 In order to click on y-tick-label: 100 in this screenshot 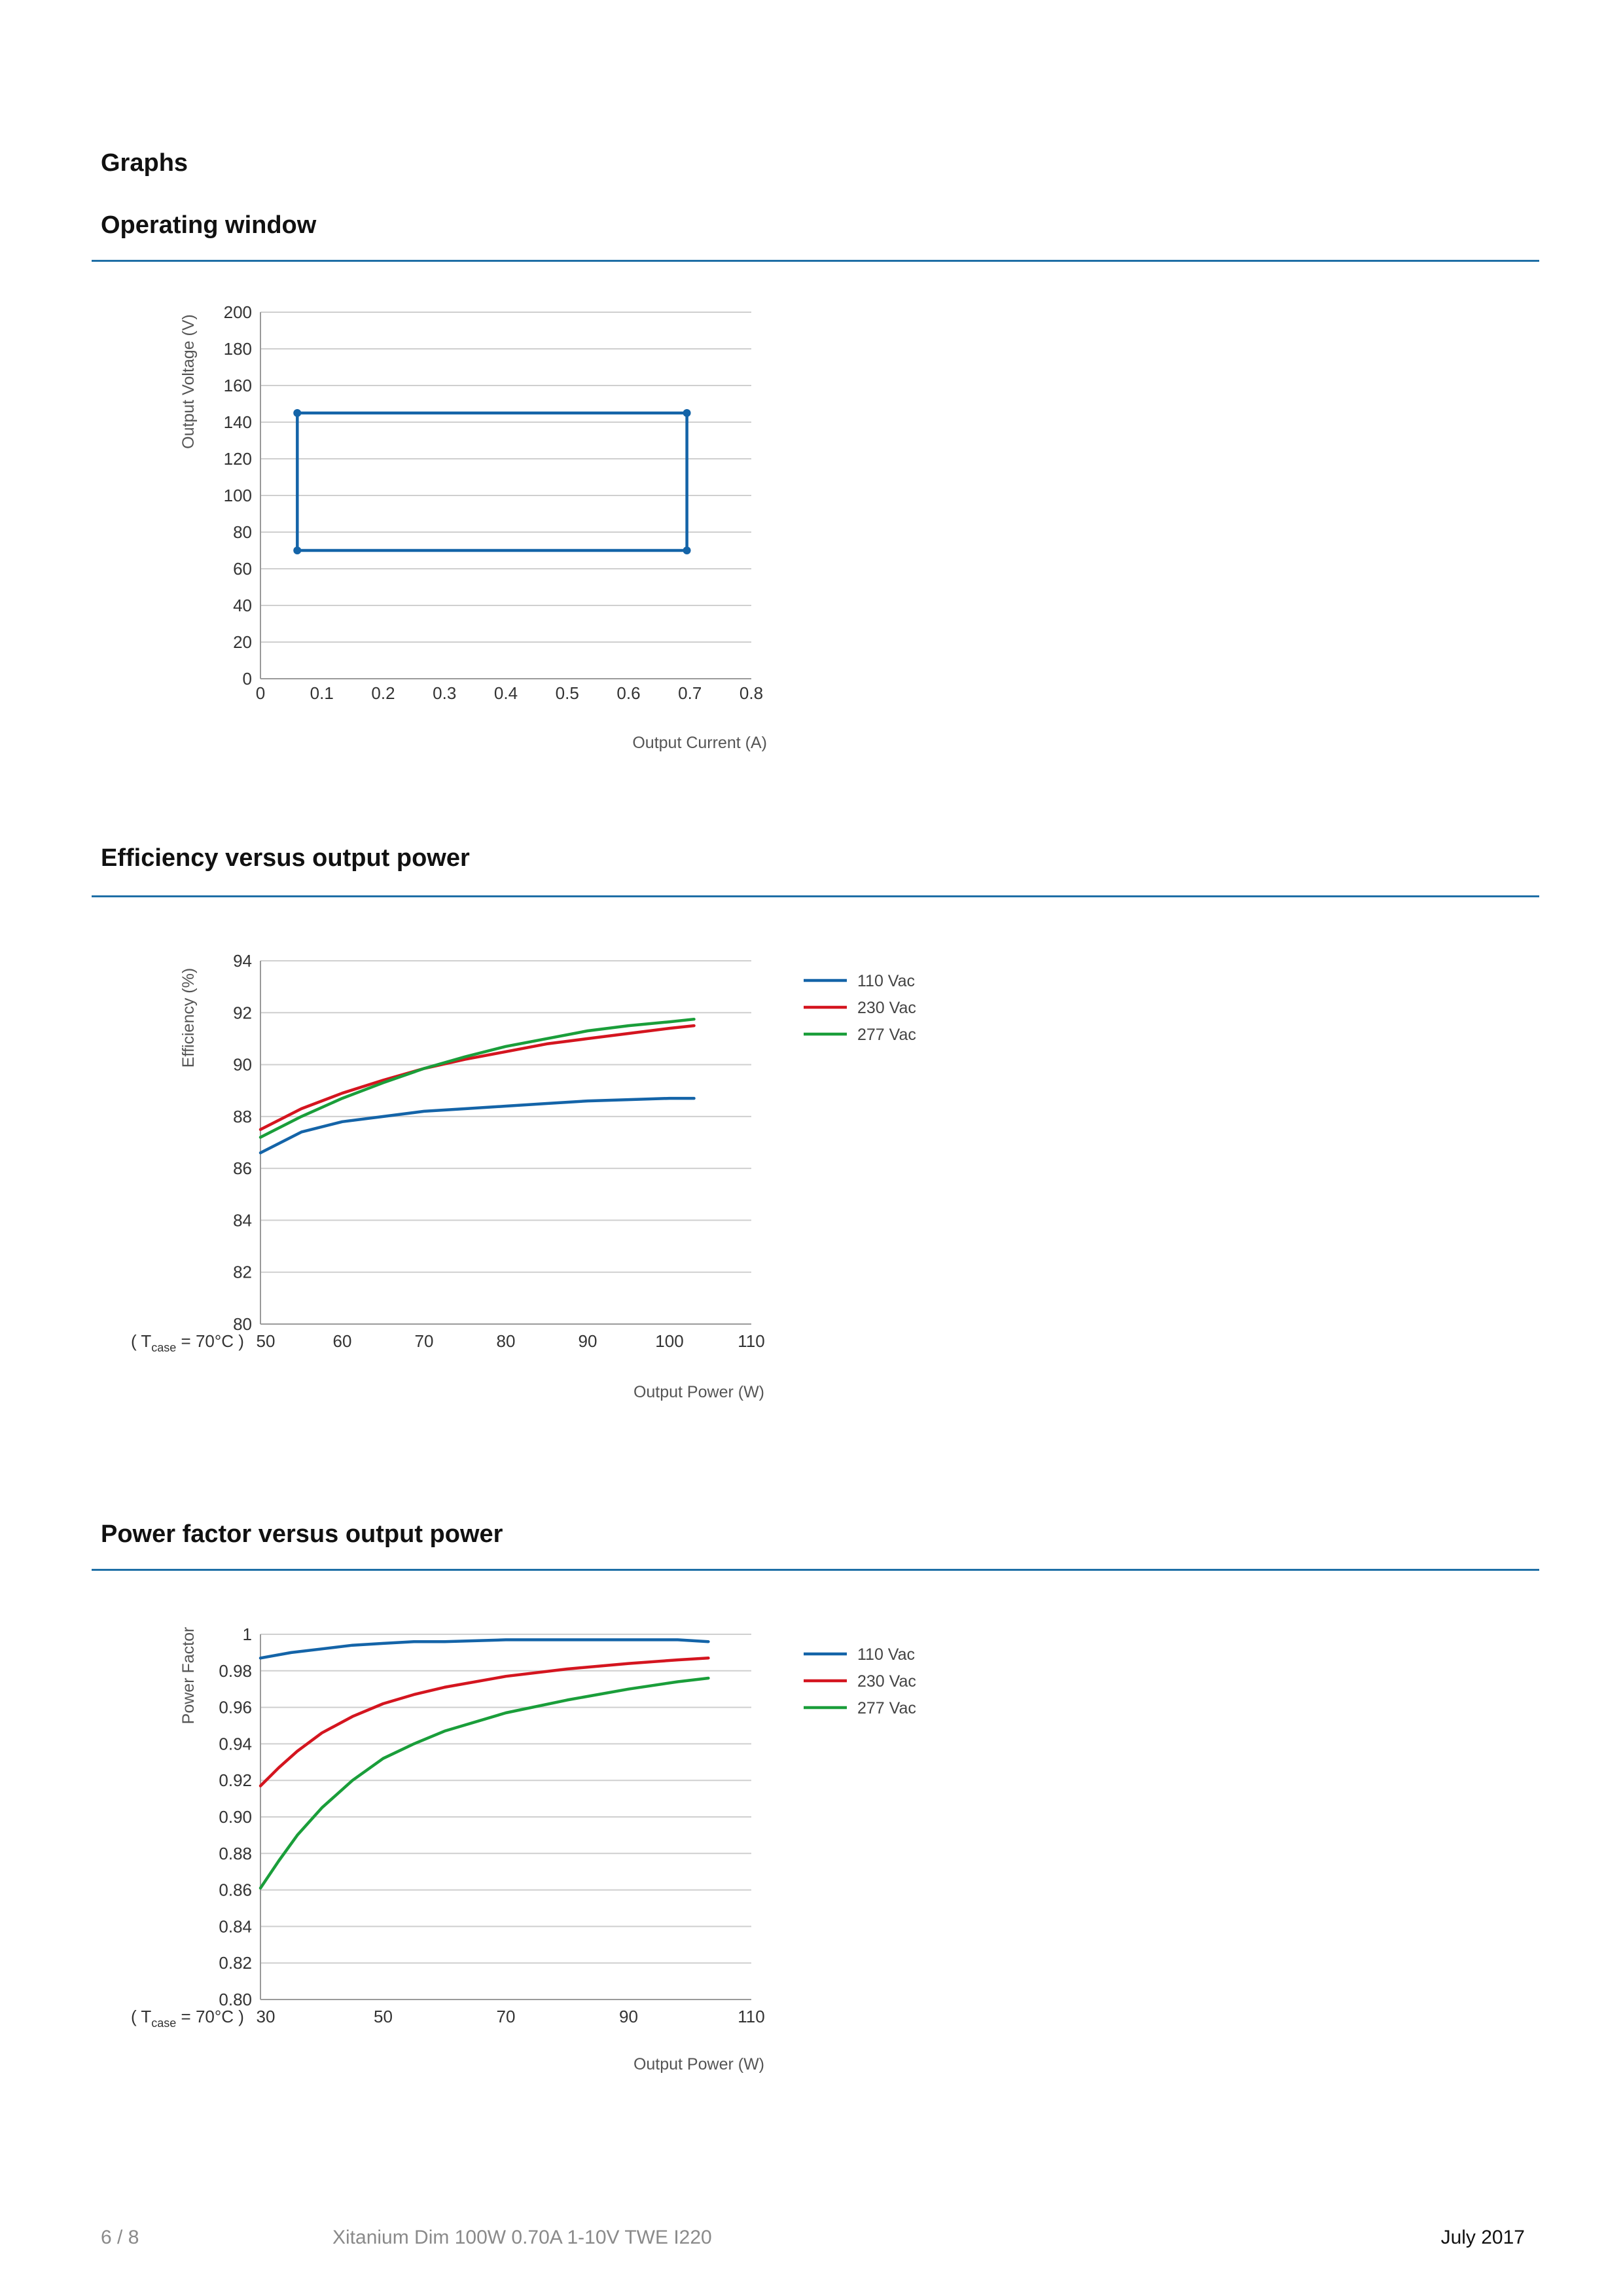, I will do `click(238, 495)`.